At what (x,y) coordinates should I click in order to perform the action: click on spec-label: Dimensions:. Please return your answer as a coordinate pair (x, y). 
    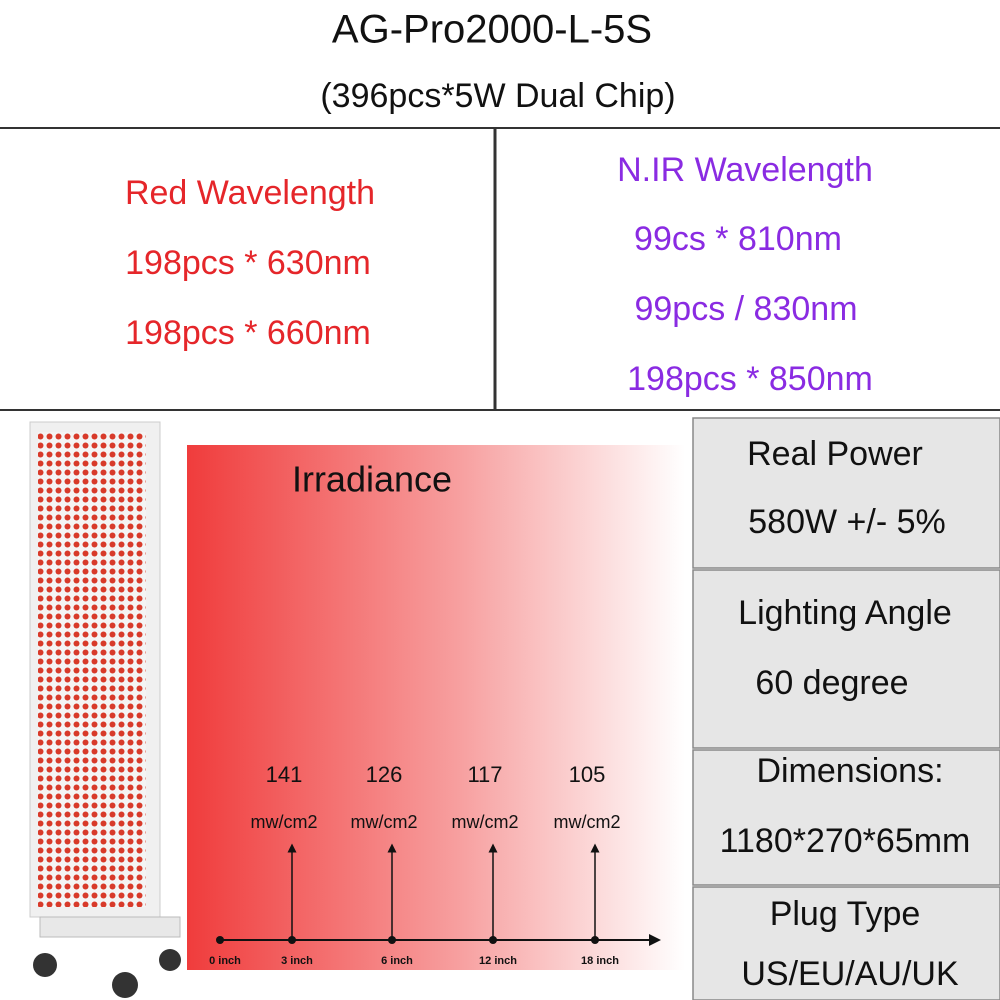
    Looking at the image, I should click on (849, 771).